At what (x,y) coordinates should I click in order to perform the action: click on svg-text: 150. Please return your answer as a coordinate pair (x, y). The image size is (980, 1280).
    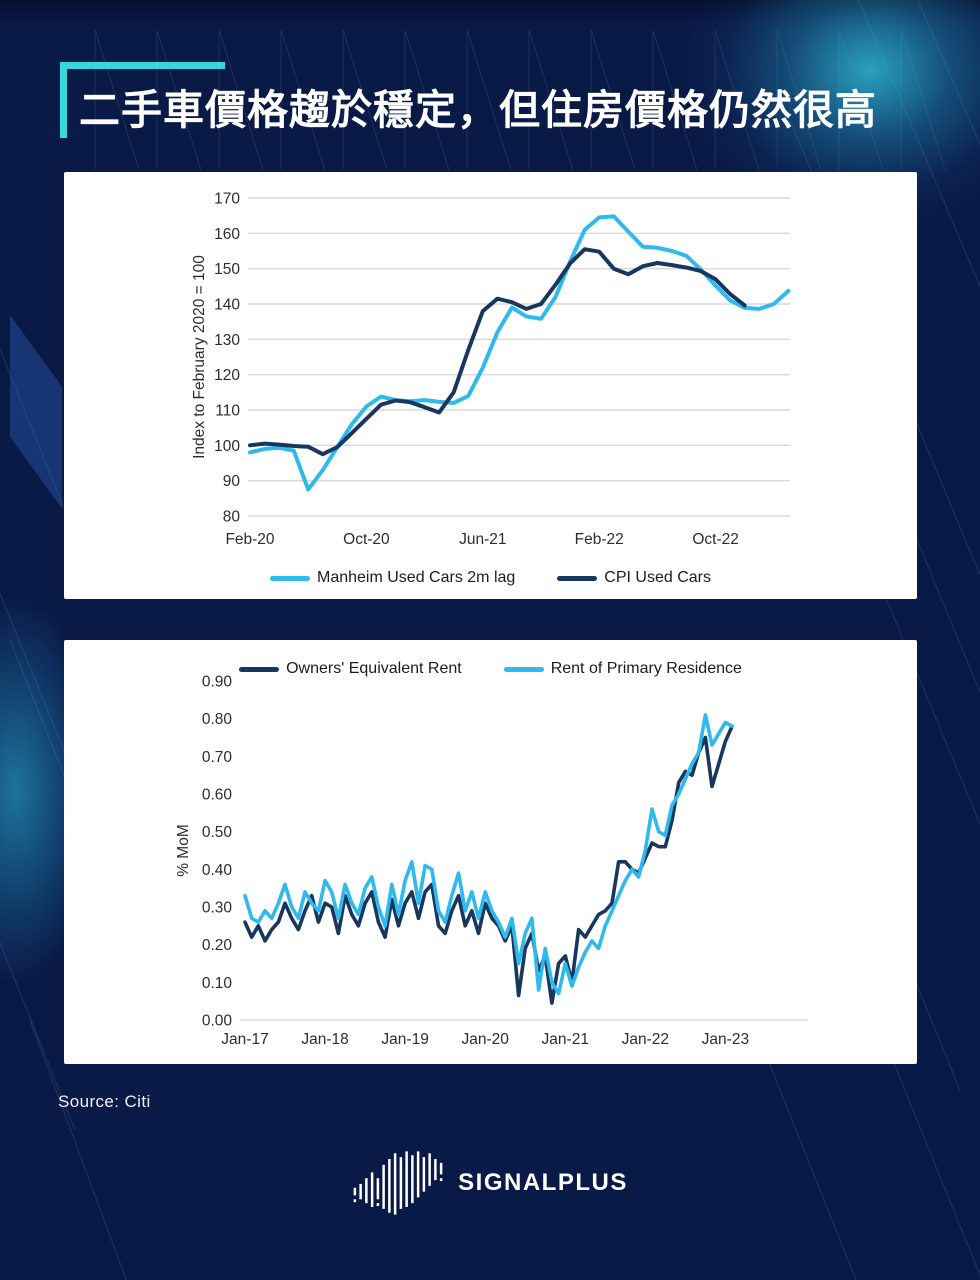
    Looking at the image, I should click on (227, 269).